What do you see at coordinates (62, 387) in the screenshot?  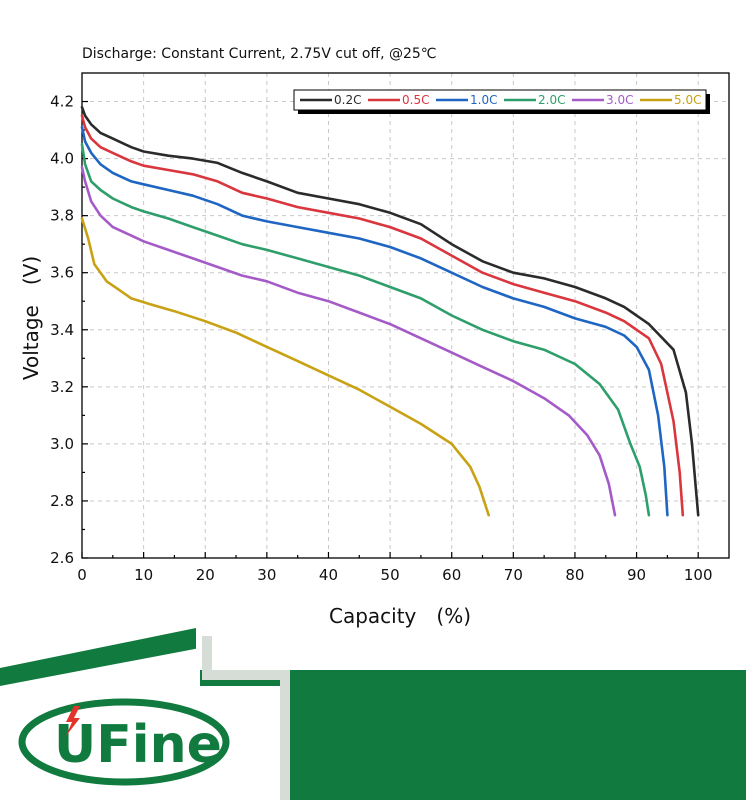 I see `y-tick-label: 3.2` at bounding box center [62, 387].